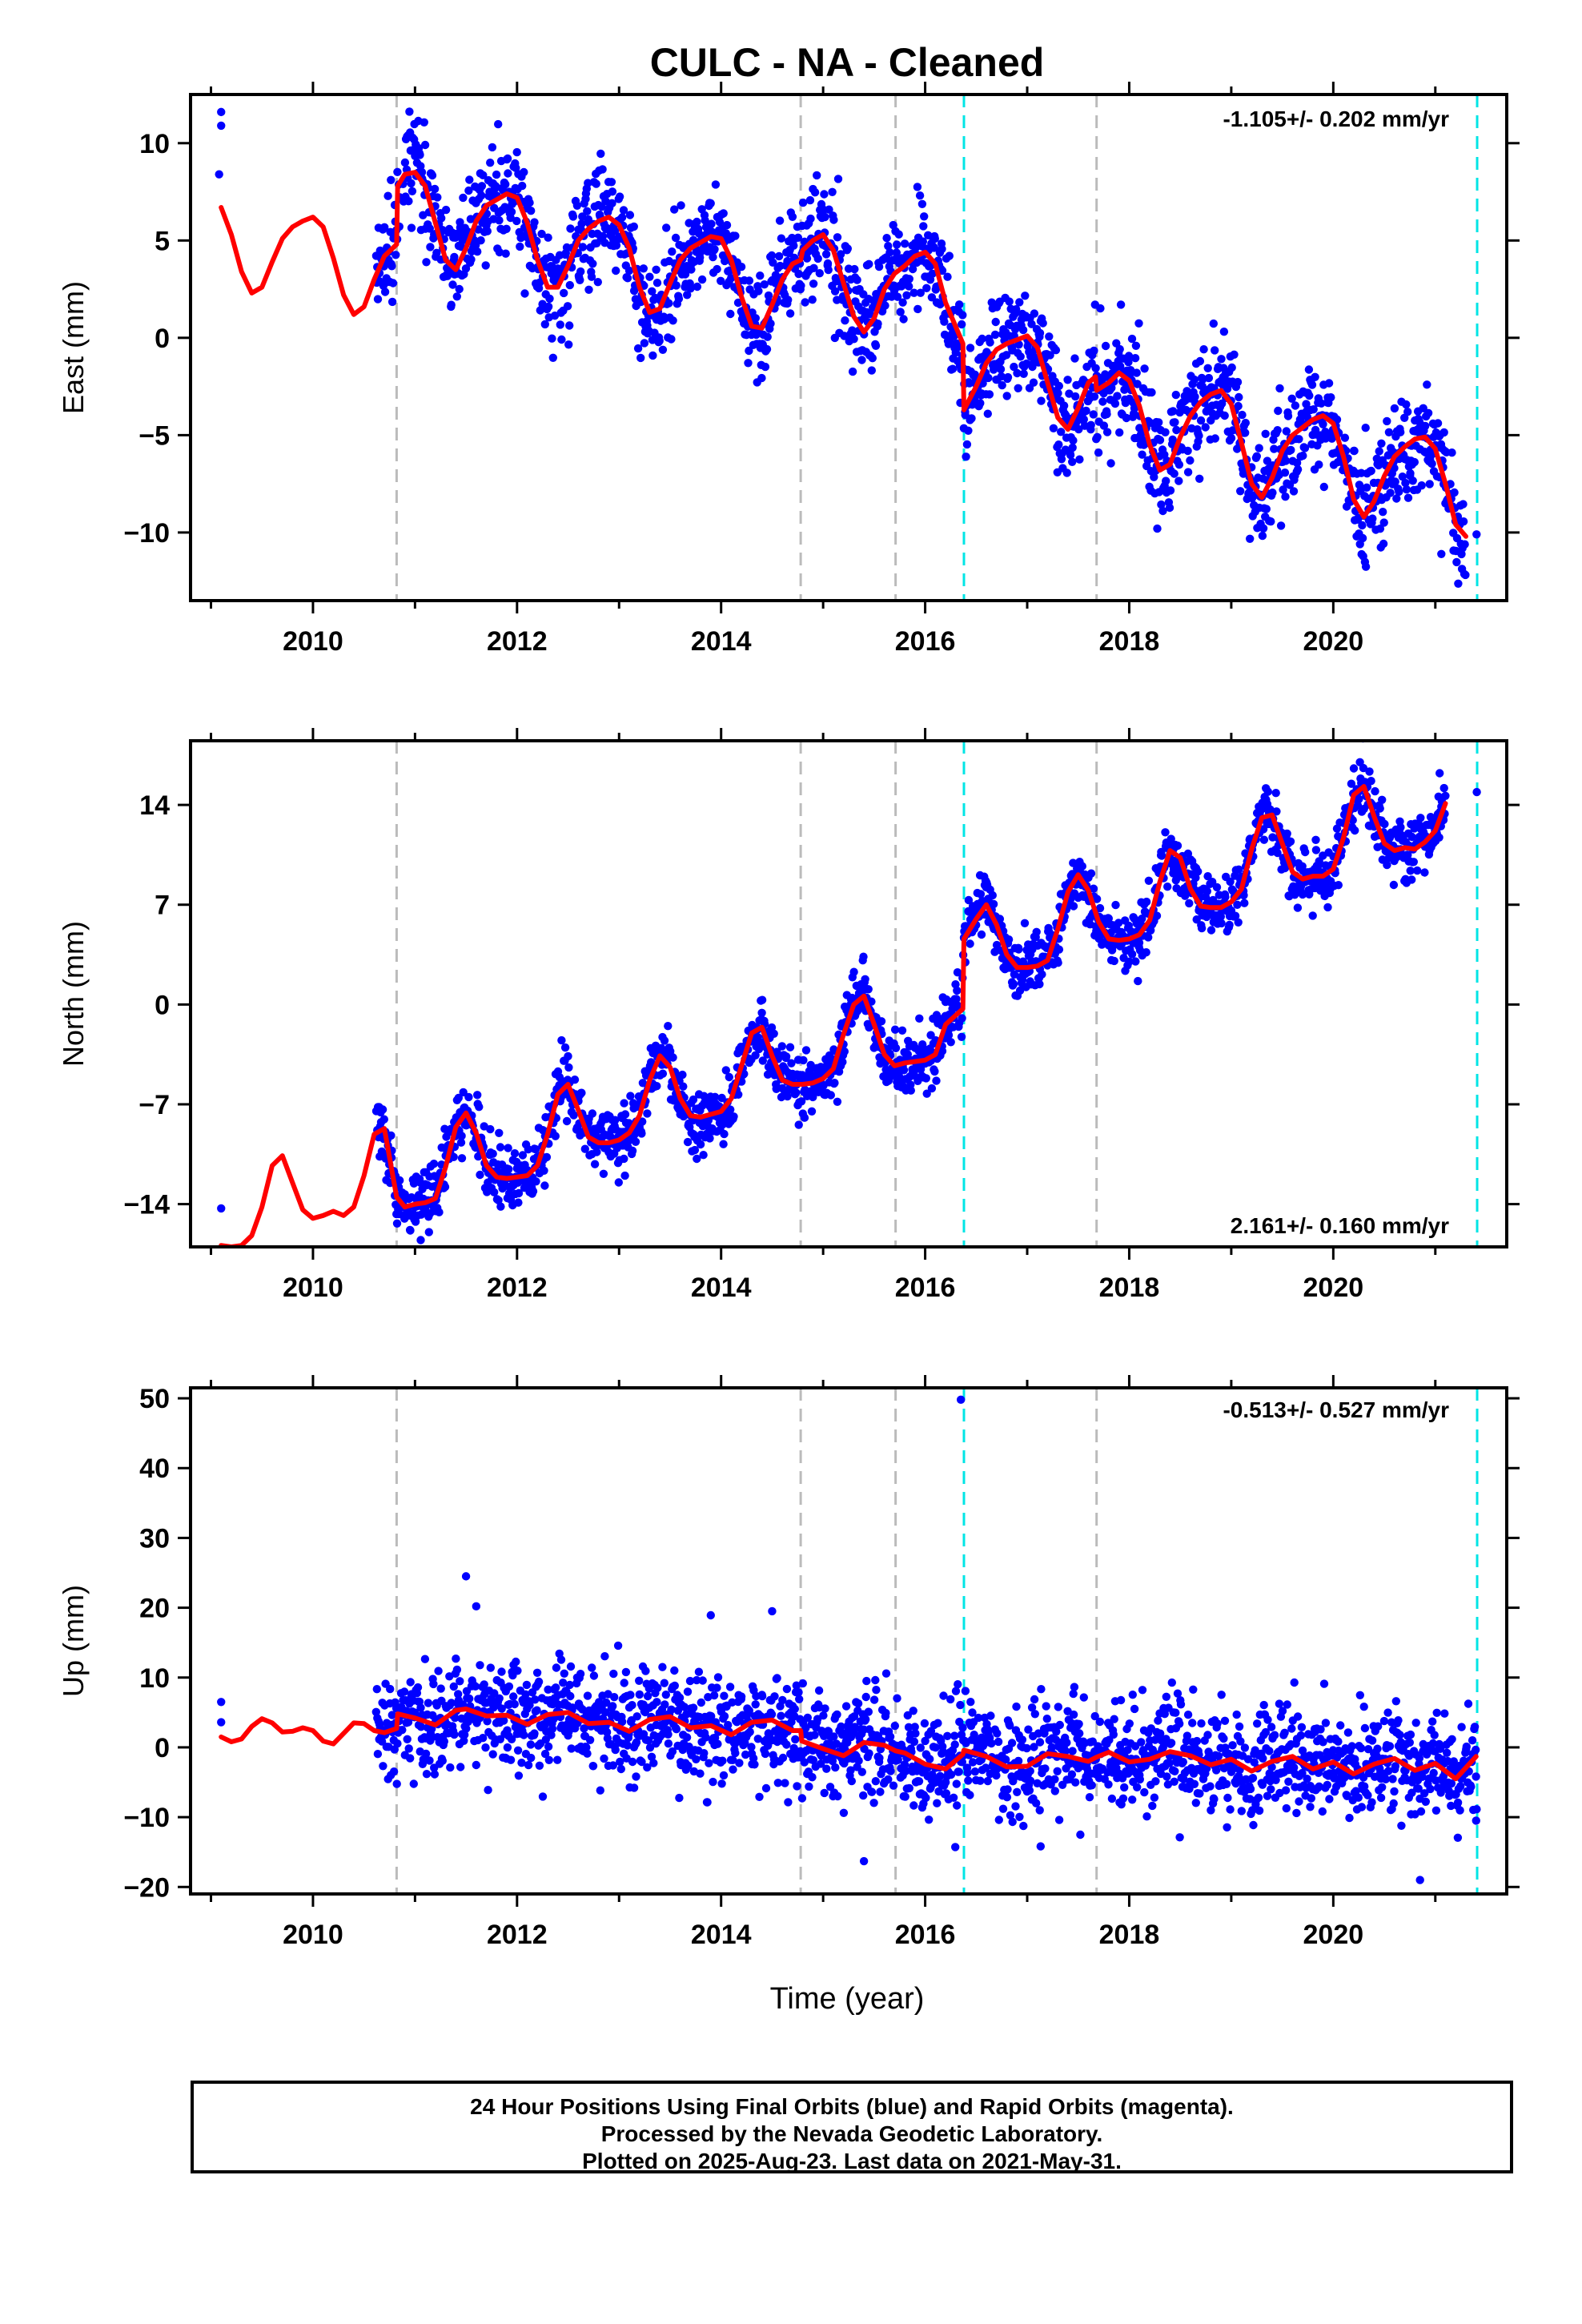 The image size is (1582, 2324). I want to click on velocity-rate-label: -1.105+/- 0.202 mm/yr, so click(1336, 119).